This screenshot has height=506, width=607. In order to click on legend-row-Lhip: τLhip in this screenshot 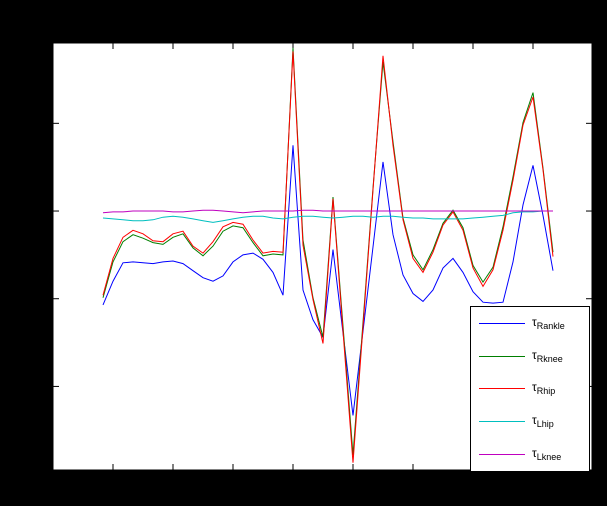, I will do `click(530, 421)`.